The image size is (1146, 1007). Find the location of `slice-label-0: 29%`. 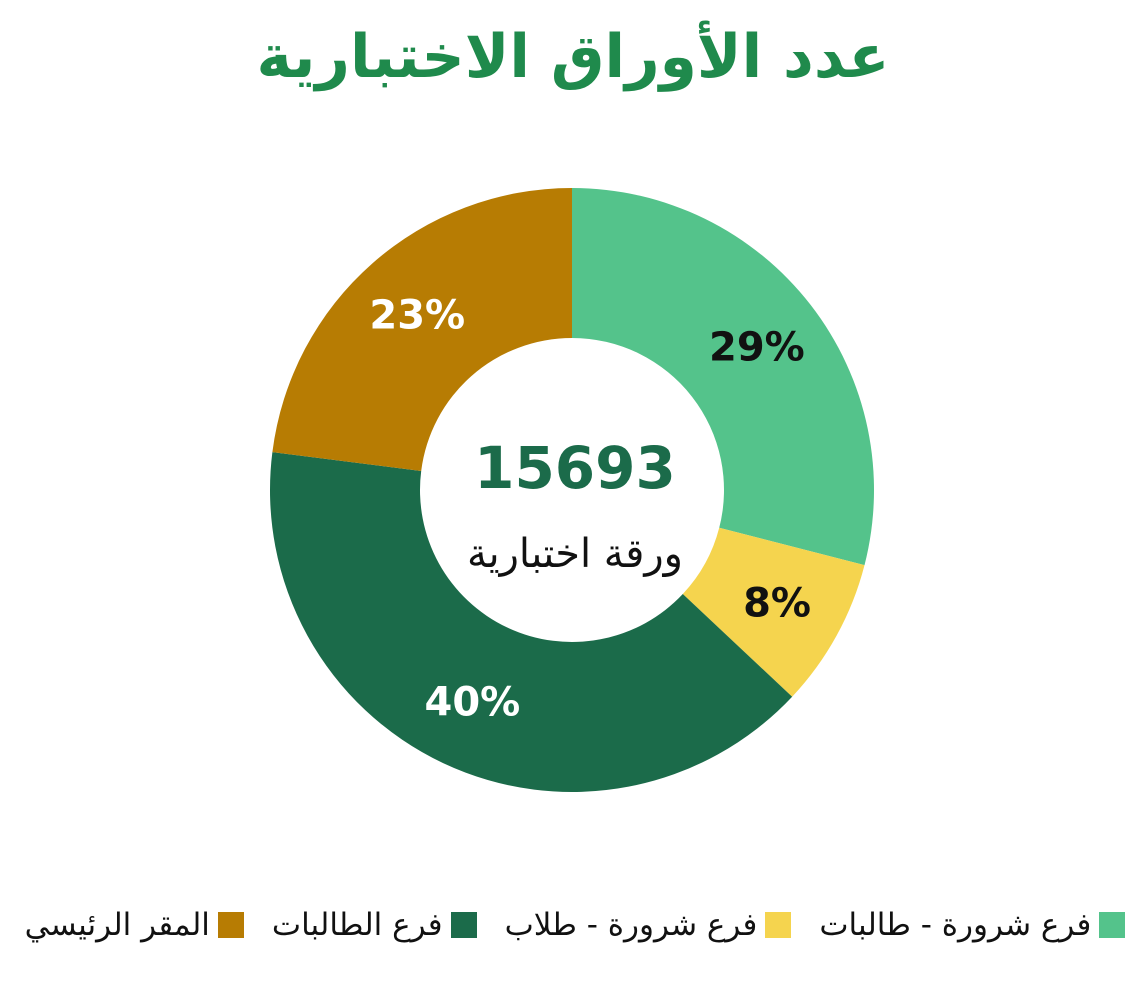

slice-label-0: 29% is located at coordinates (757, 348).